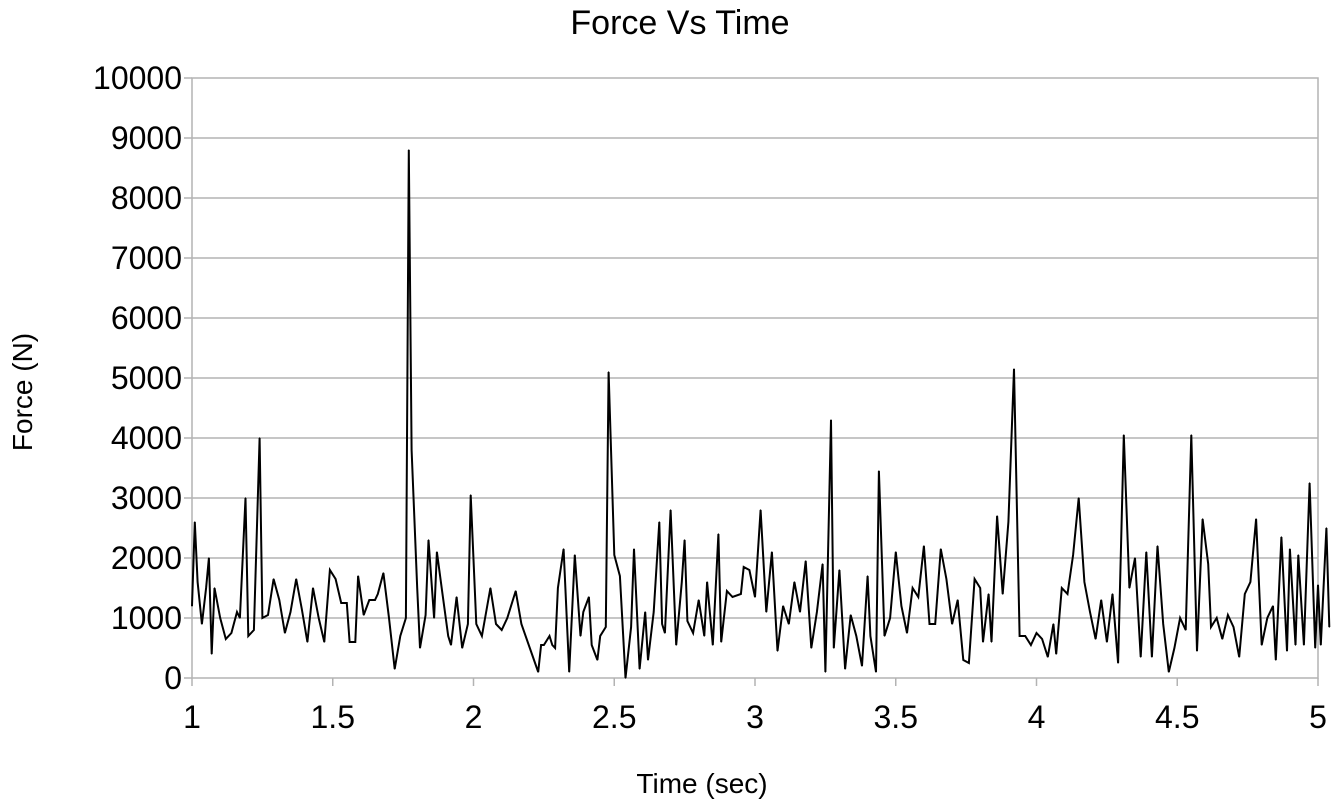 The image size is (1334, 808). Describe the element at coordinates (146, 498) in the screenshot. I see `y-tick-label: 3000` at that location.